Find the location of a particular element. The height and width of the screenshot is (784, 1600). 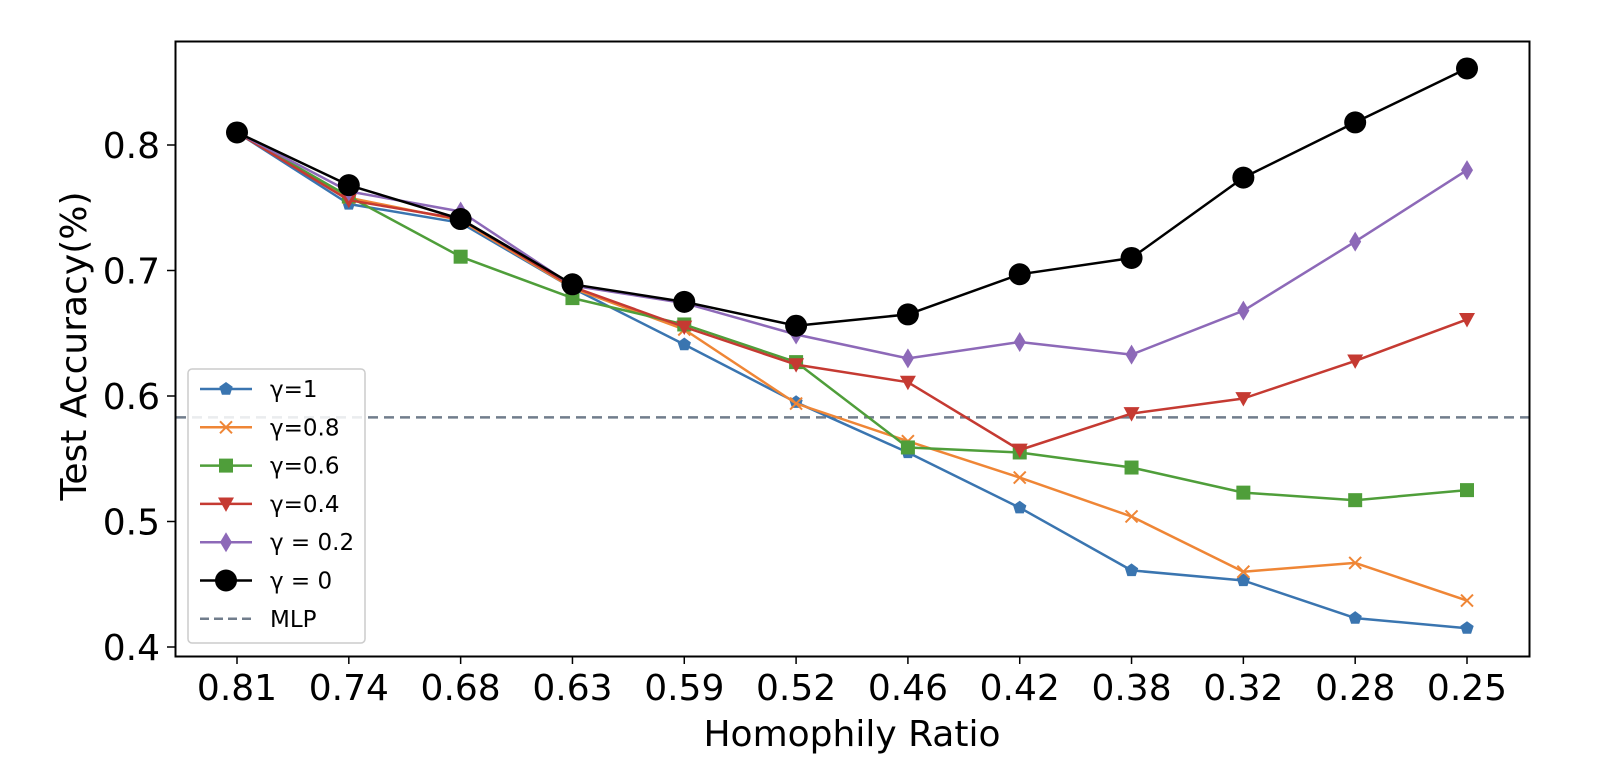

y-tick-label: 0.5 is located at coordinates (131, 523).